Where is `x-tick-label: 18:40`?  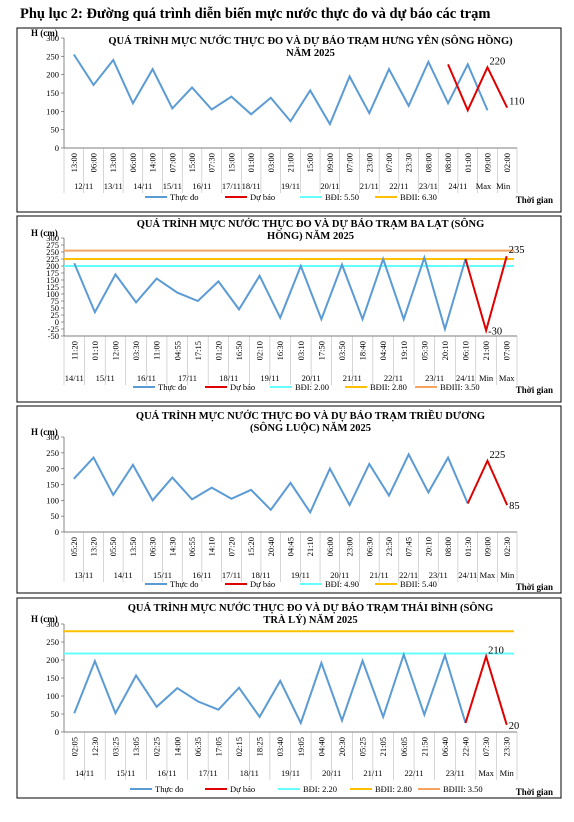
x-tick-label: 18:40 is located at coordinates (363, 350).